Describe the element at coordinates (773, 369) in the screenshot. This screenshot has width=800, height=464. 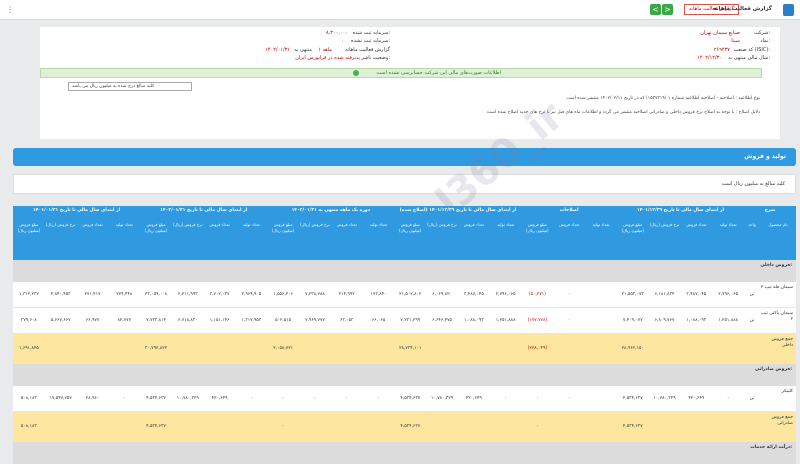
I see `group-title: فروش صادراتی:` at that location.